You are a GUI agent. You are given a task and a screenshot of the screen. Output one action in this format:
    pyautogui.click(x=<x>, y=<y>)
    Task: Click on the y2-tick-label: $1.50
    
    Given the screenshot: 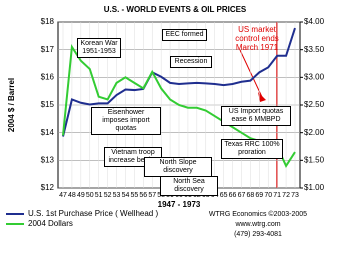 What is the action you would take?
    pyautogui.click(x=314, y=159)
    